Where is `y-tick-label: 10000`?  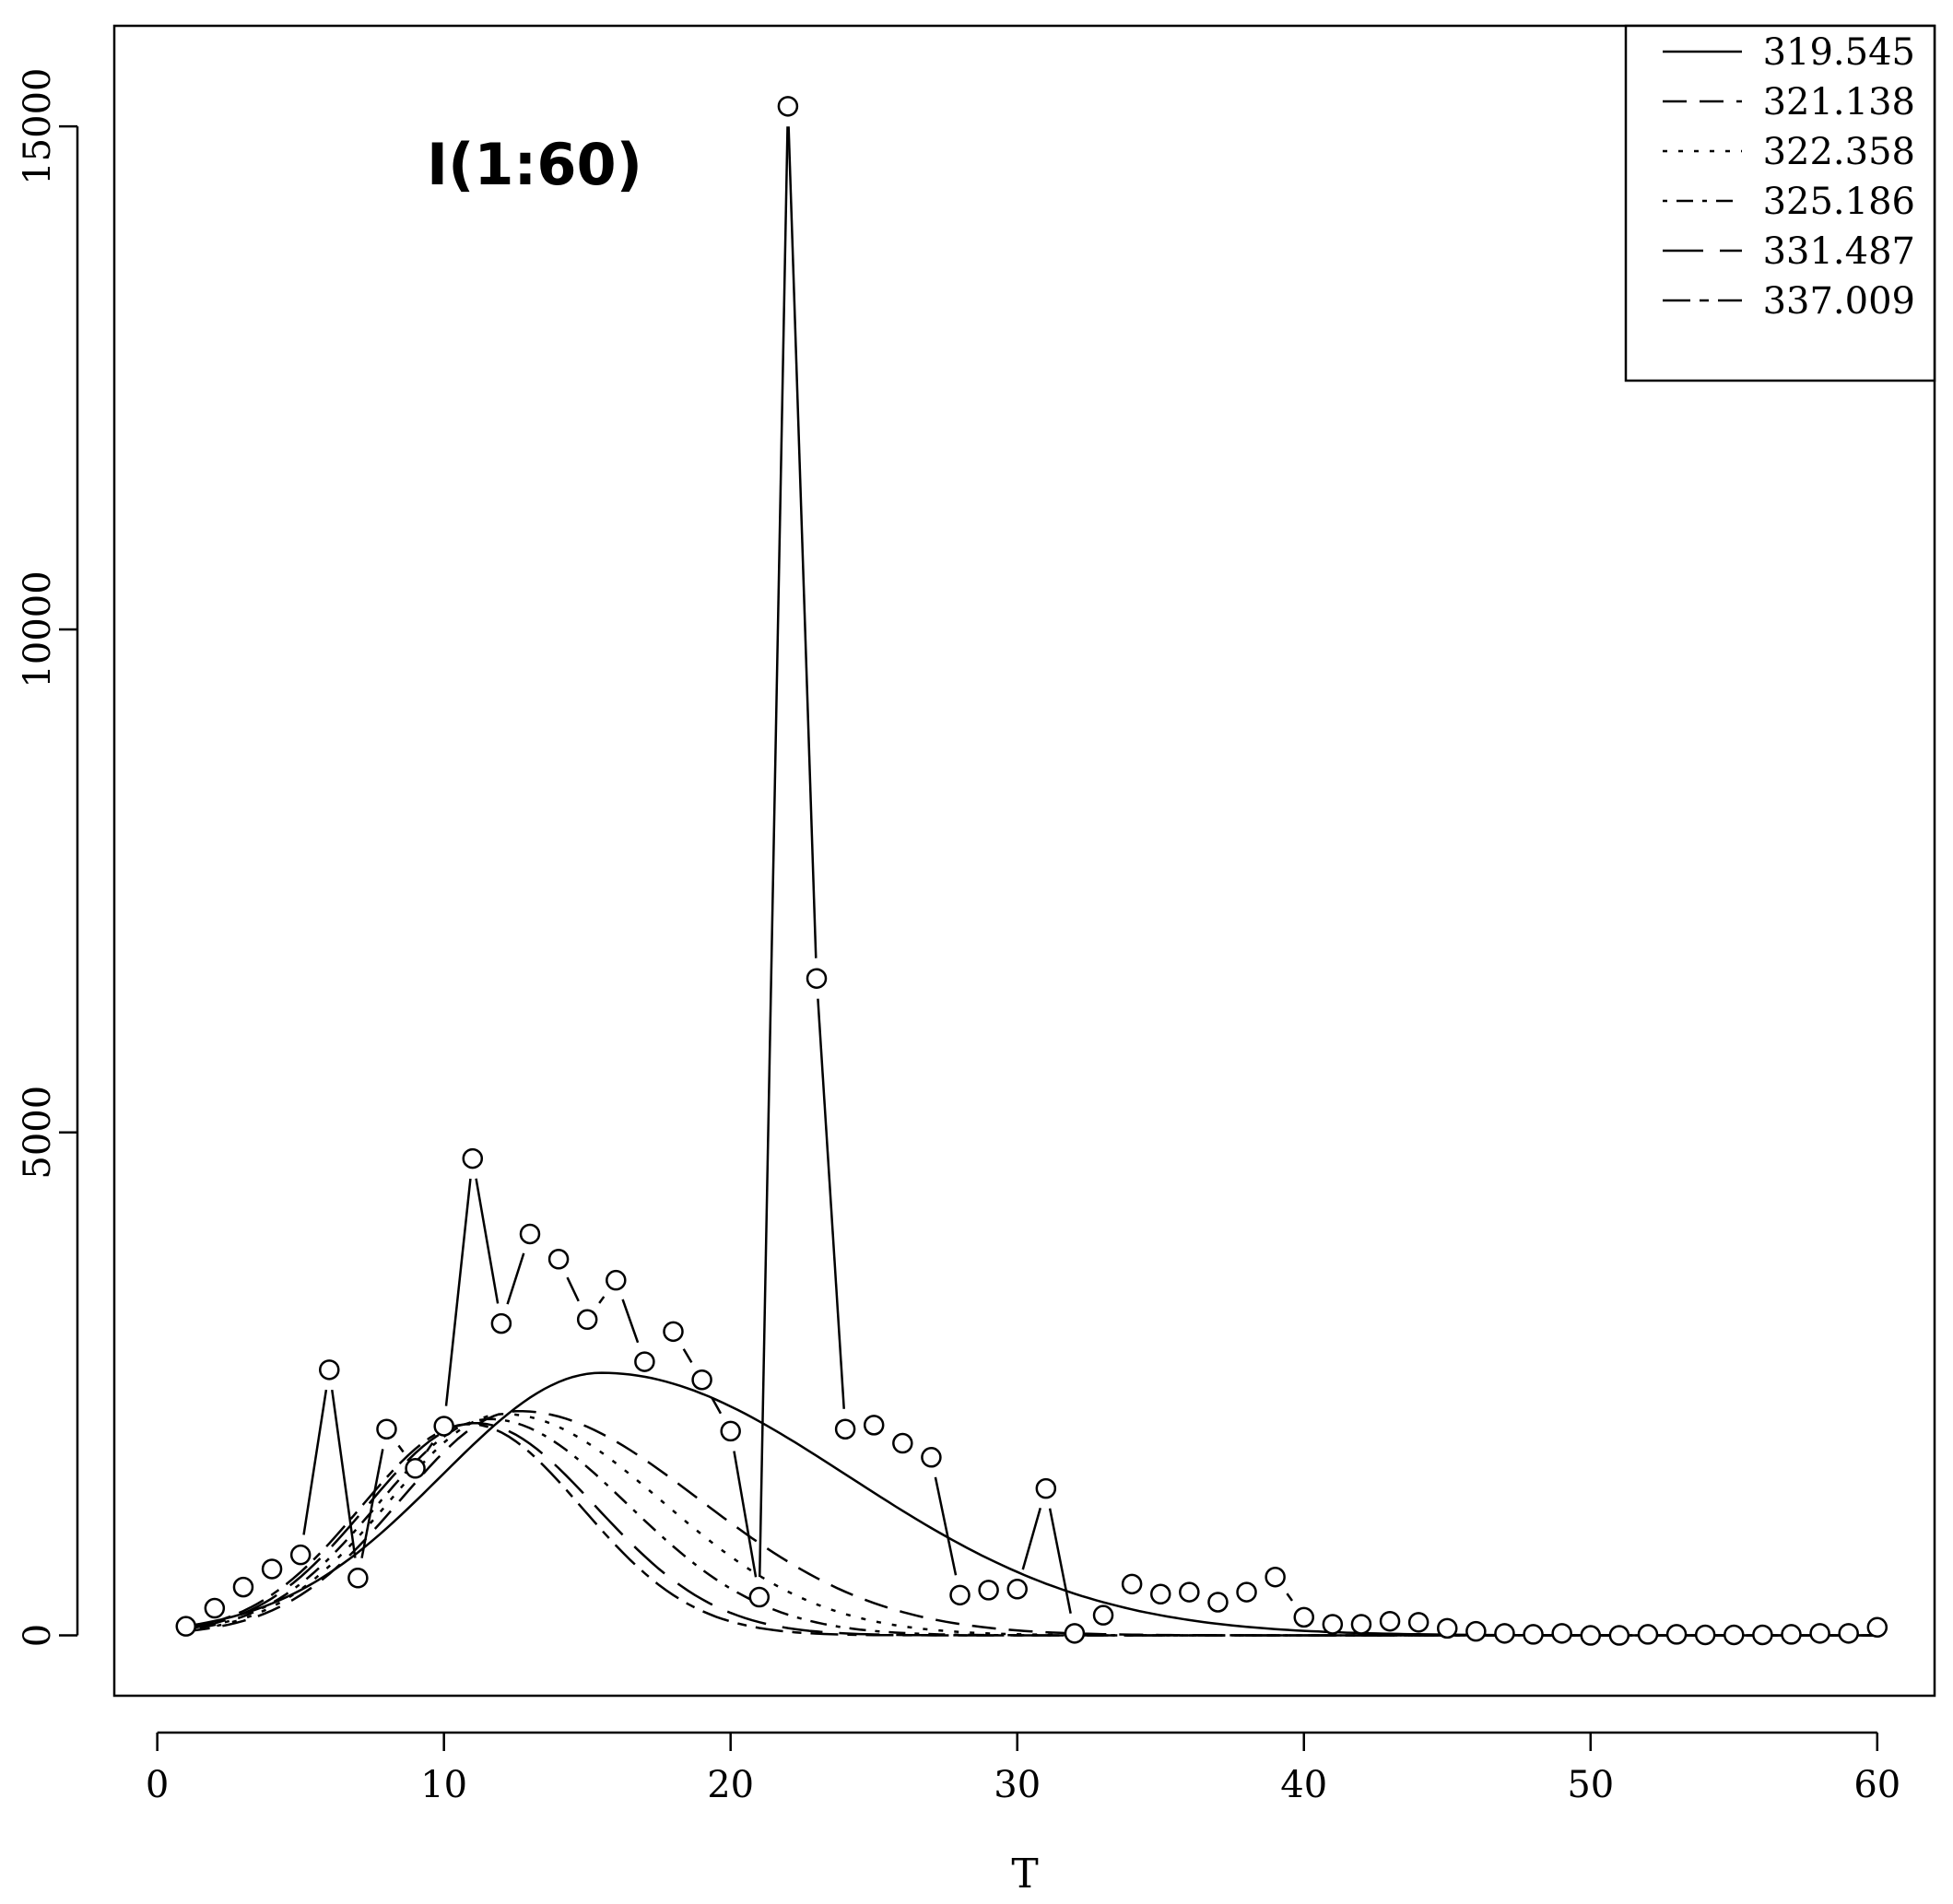 y-tick-label: 10000 is located at coordinates (38, 629).